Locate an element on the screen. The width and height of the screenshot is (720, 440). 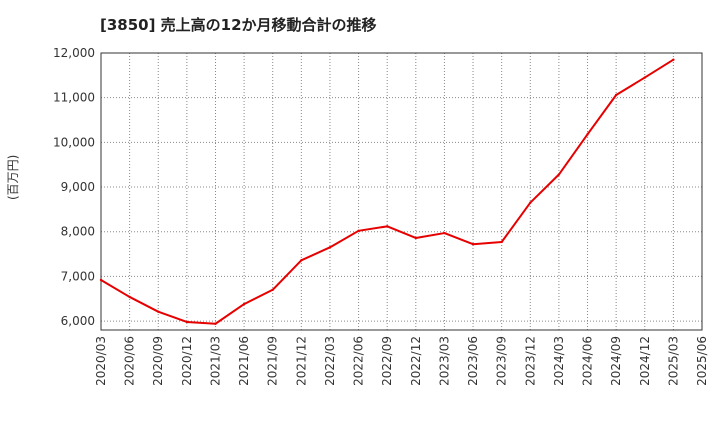
x-tick-label: 2025/06 is located at coordinates (702, 361).